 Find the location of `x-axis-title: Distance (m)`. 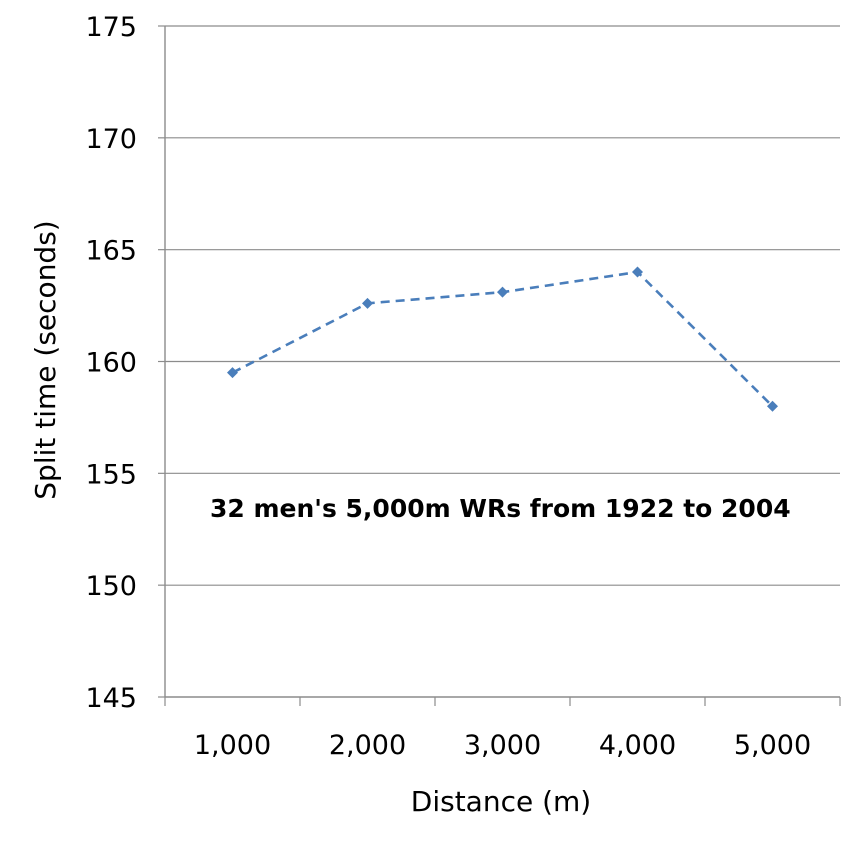

x-axis-title: Distance (m) is located at coordinates (501, 801).